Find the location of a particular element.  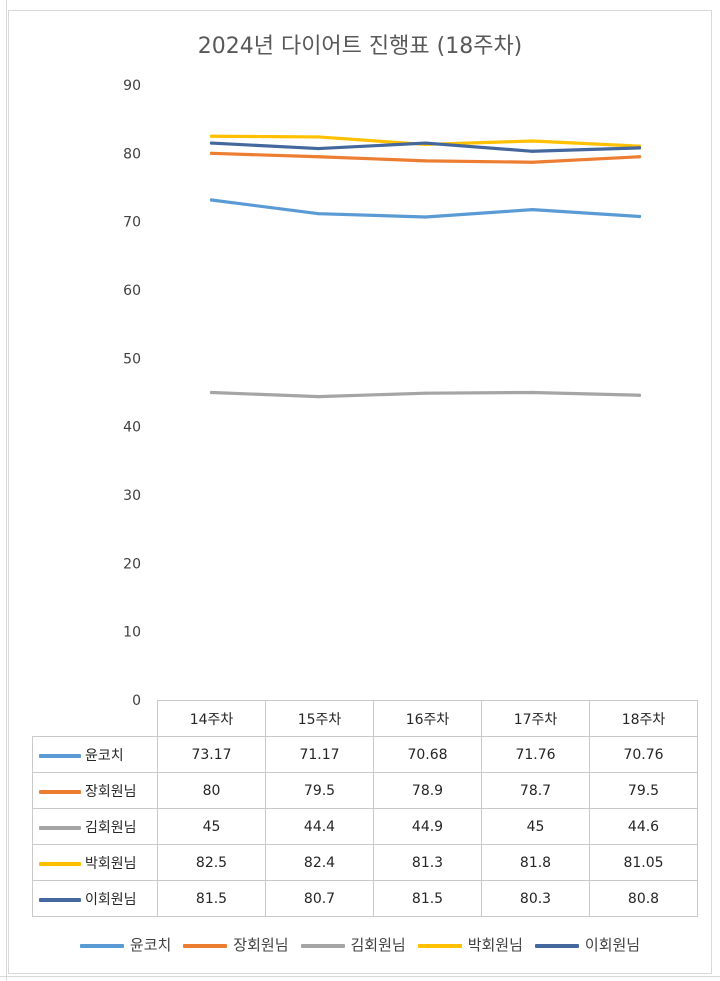

table-cell: 44.6 is located at coordinates (643, 826).